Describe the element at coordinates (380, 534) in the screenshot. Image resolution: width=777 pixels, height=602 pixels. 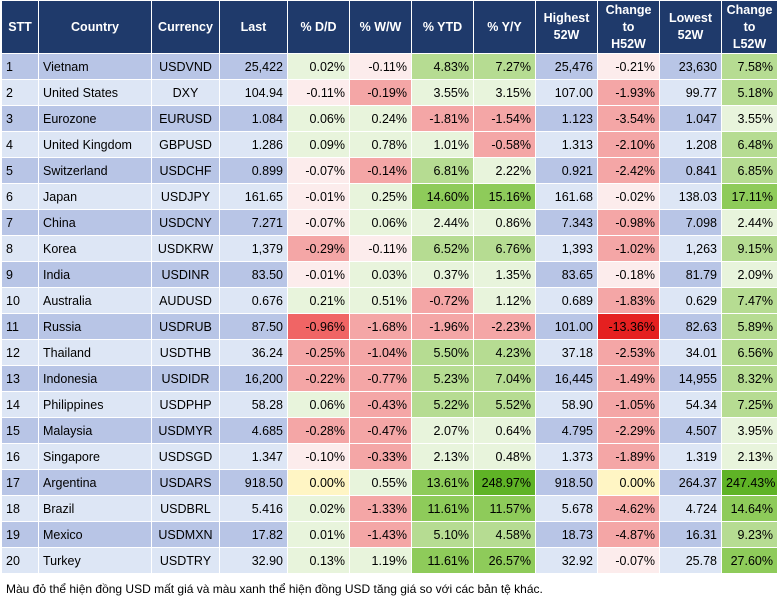
I see `cell-ww: -1.43%` at that location.